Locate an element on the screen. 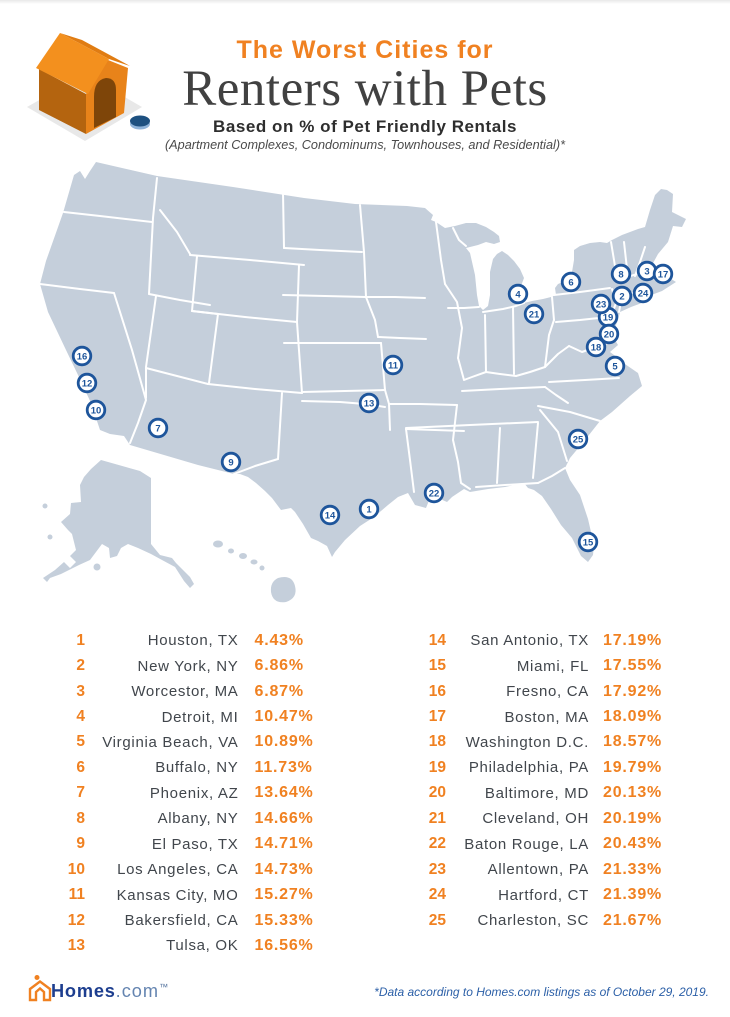  svg-text: 23 is located at coordinates (601, 304).